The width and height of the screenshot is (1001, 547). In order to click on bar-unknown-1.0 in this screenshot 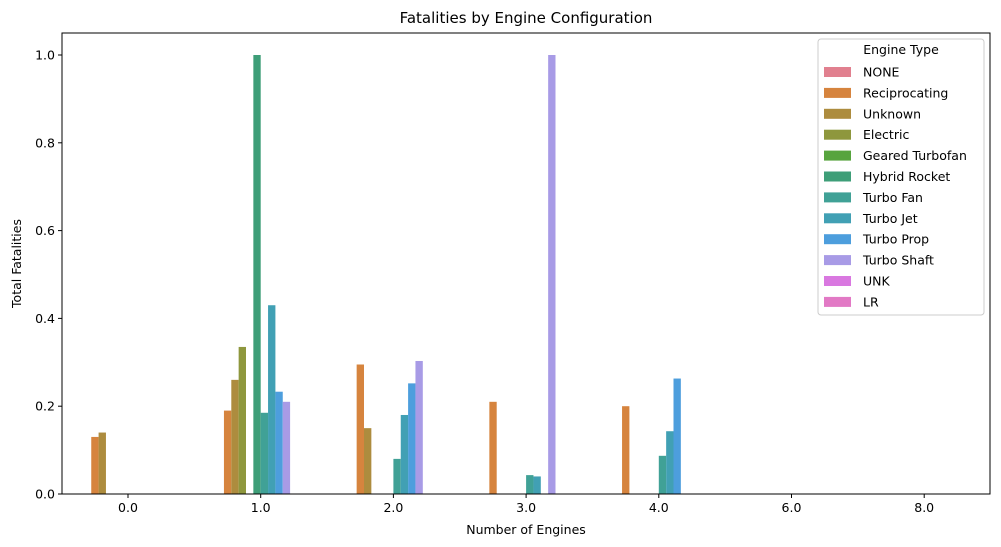, I will do `click(235, 436)`.